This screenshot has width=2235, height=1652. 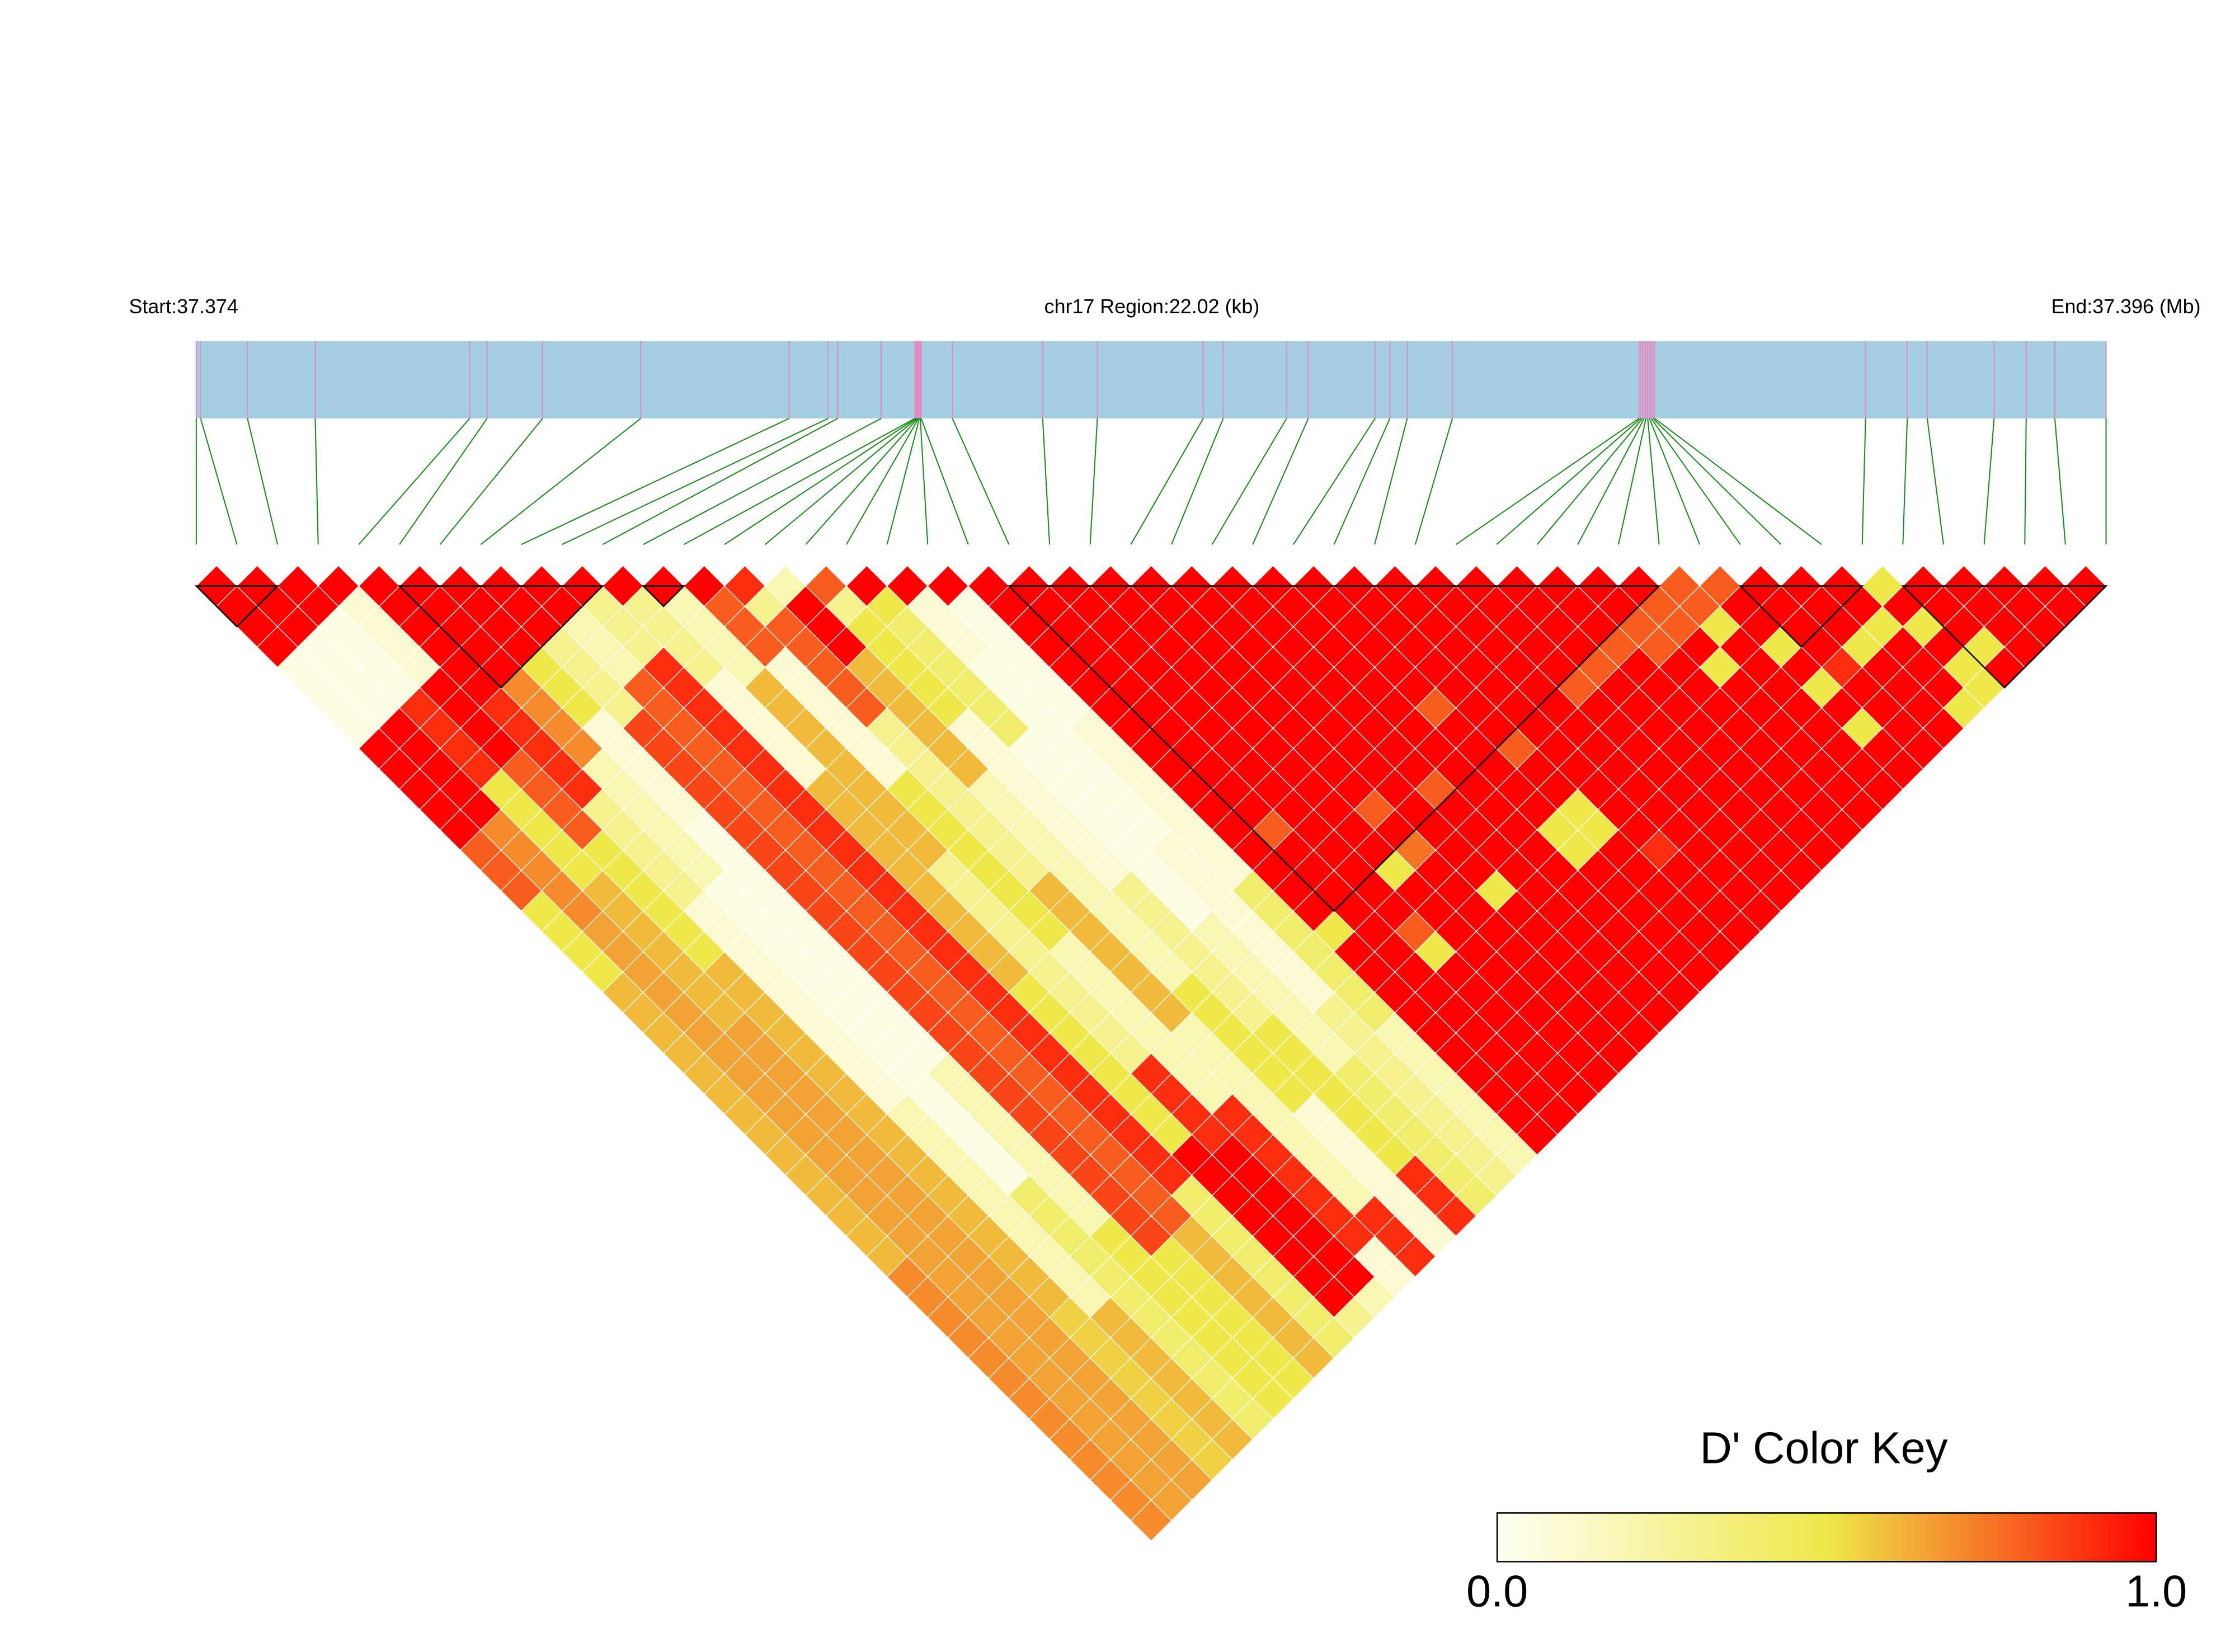 What do you see at coordinates (1151, 379) in the screenshot?
I see `region-bar` at bounding box center [1151, 379].